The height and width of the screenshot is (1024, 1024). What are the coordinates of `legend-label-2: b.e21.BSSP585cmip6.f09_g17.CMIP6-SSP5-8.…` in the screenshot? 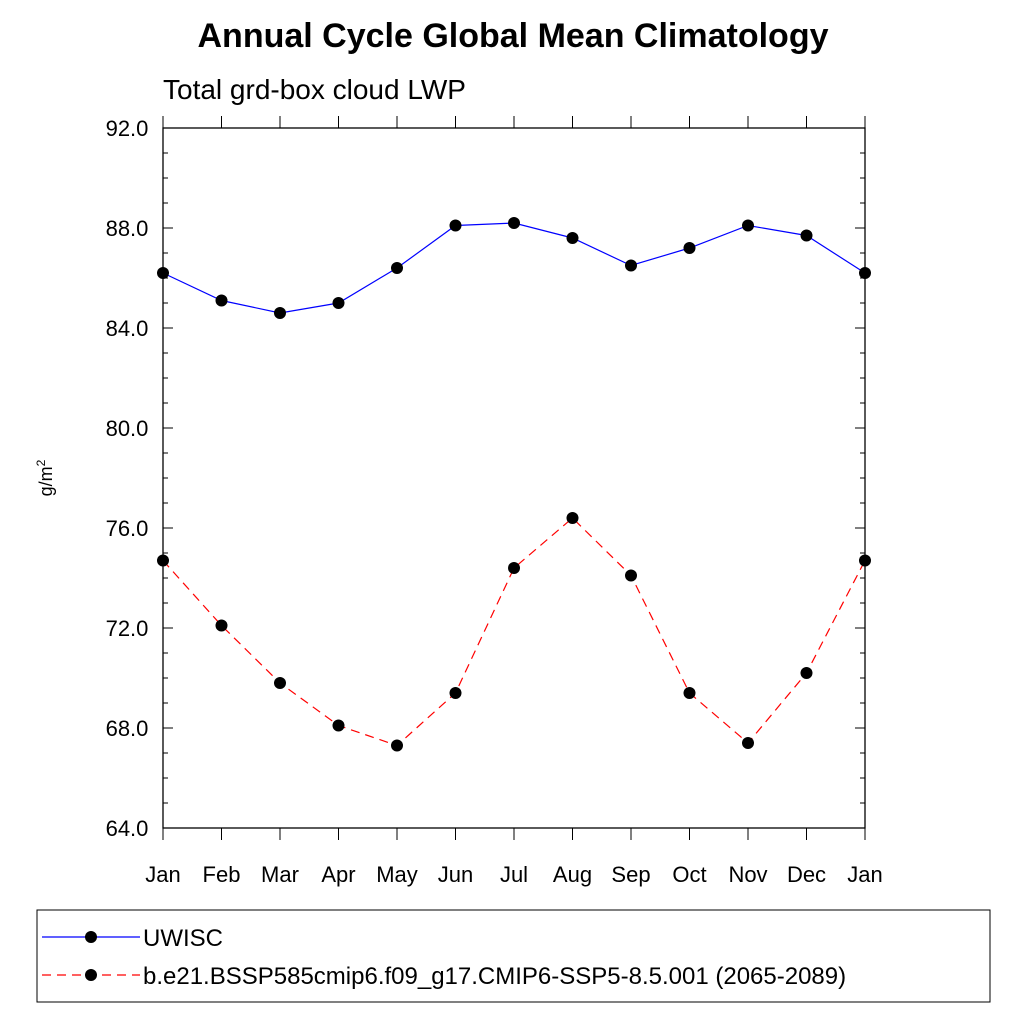 It's located at (494, 976).